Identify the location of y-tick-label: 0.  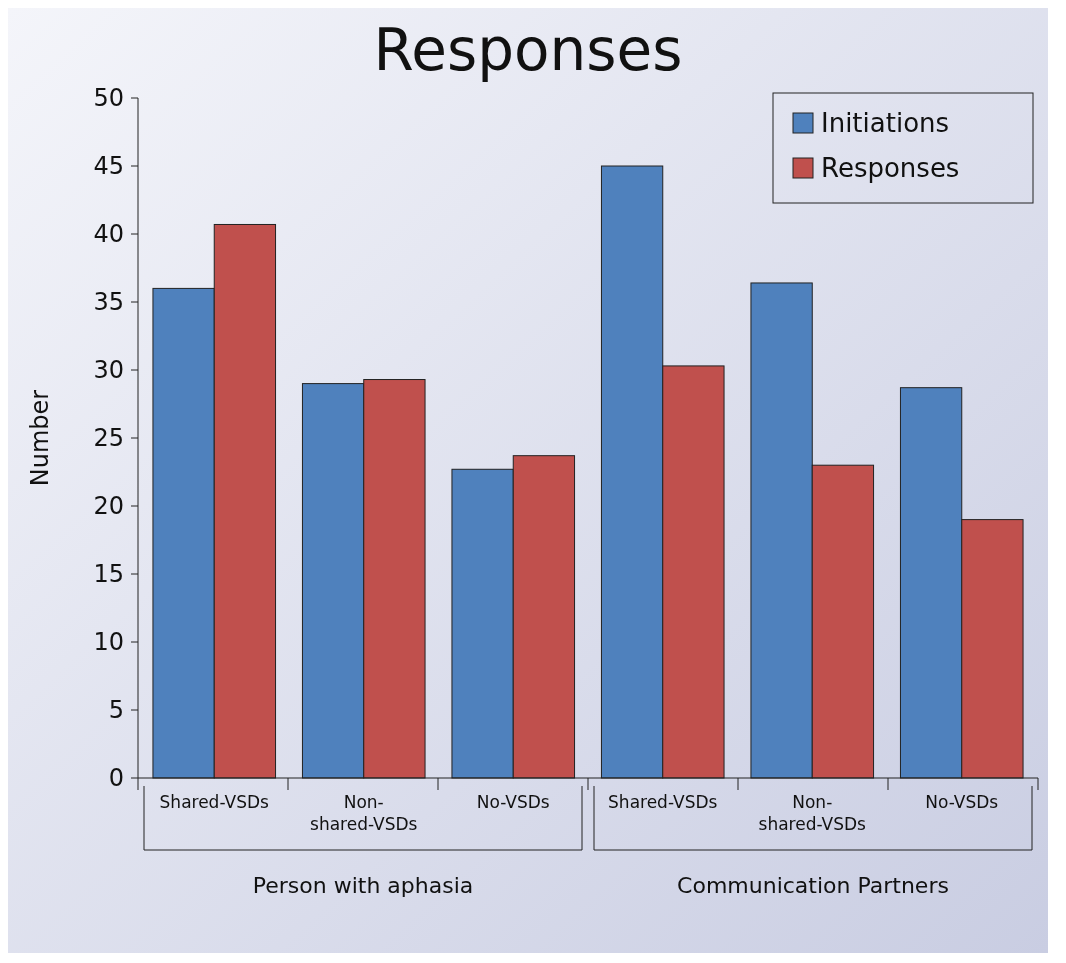
(116, 778).